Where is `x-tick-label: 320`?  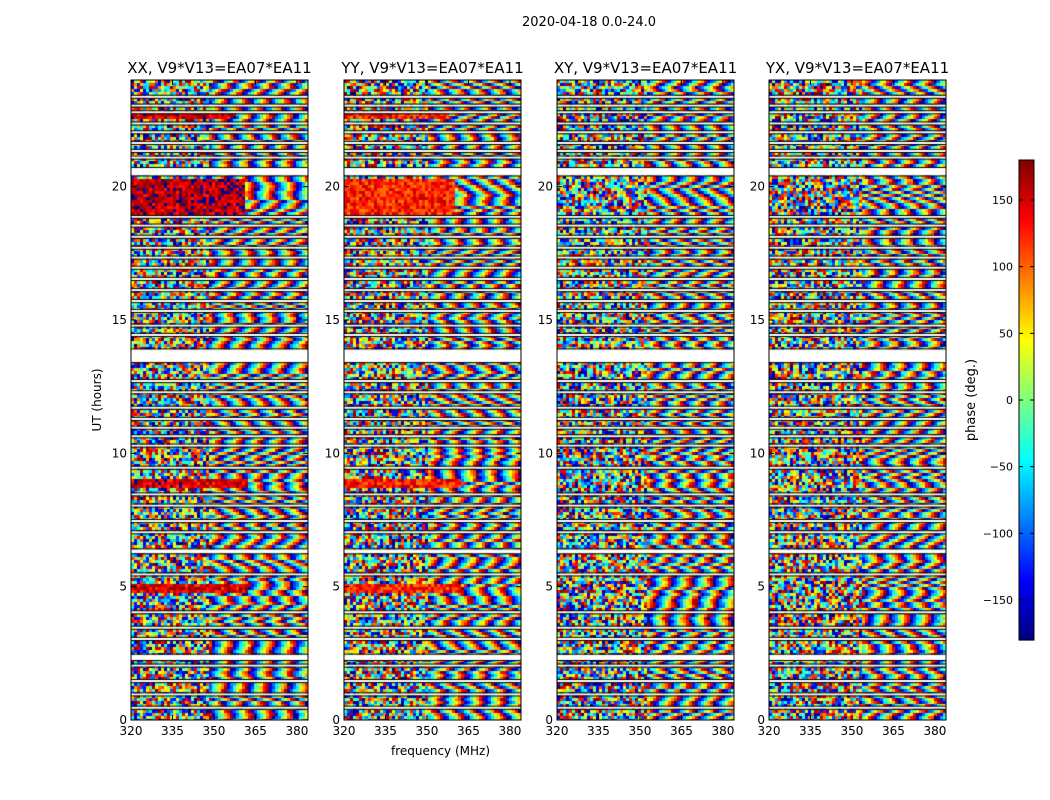
x-tick-label: 320 is located at coordinates (131, 731).